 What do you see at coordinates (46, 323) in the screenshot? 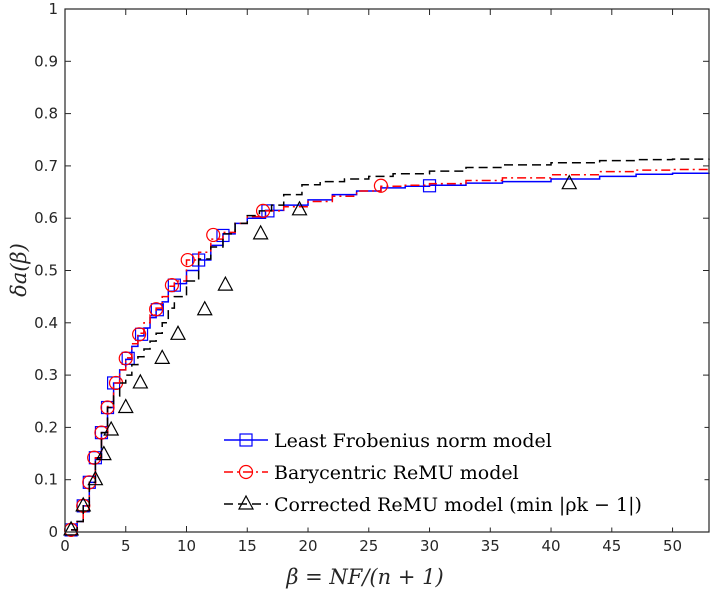
I see `y-tick-label: 0.4` at bounding box center [46, 323].